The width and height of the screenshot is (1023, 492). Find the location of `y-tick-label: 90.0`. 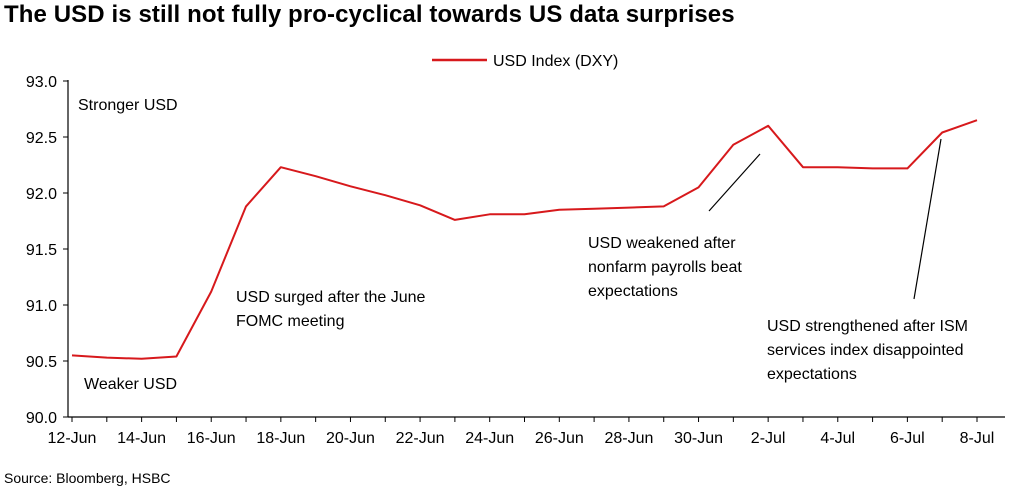

y-tick-label: 90.0 is located at coordinates (41, 418).